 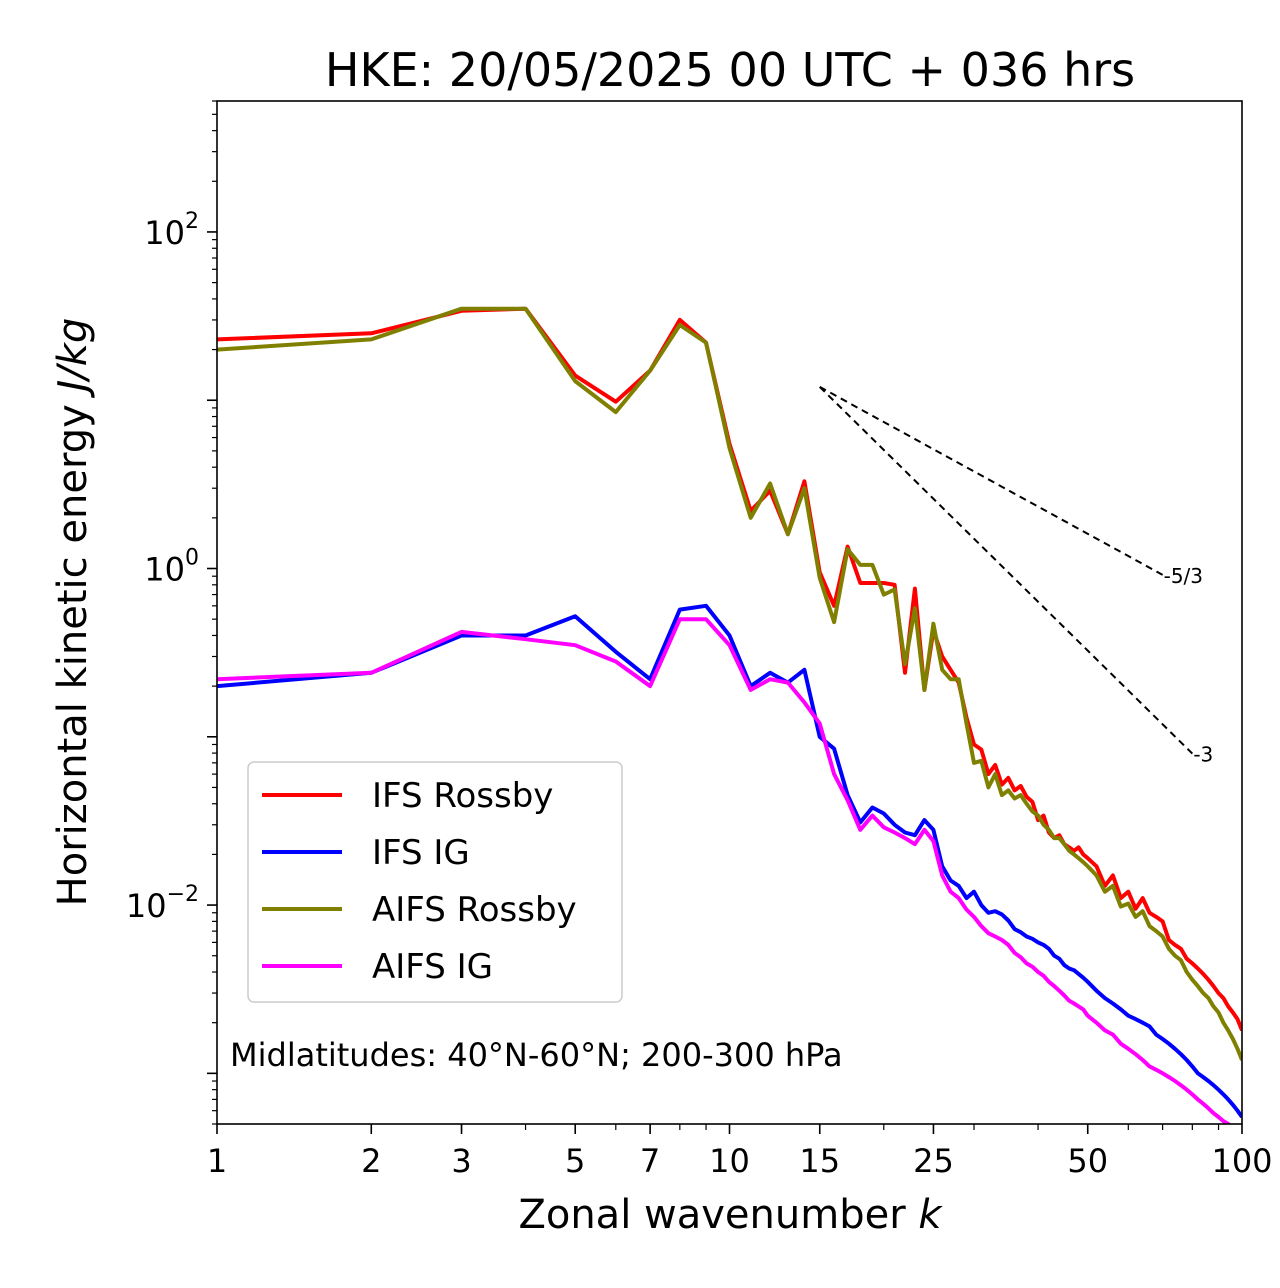 I want to click on slope-line--3, so click(x=1006, y=570).